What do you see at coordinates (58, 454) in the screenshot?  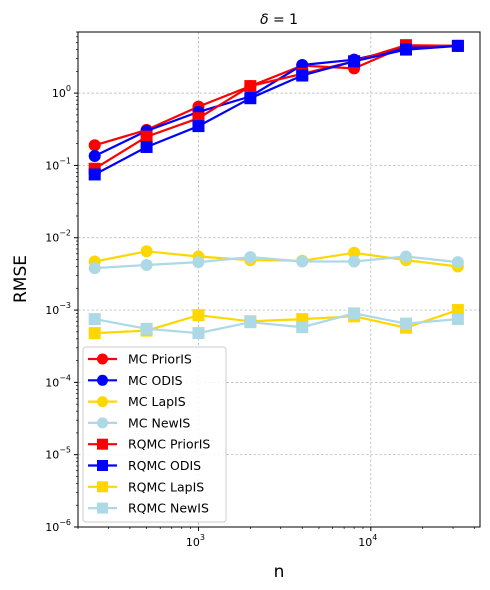 I see `y-tick-label: 10⁻⁵` at bounding box center [58, 454].